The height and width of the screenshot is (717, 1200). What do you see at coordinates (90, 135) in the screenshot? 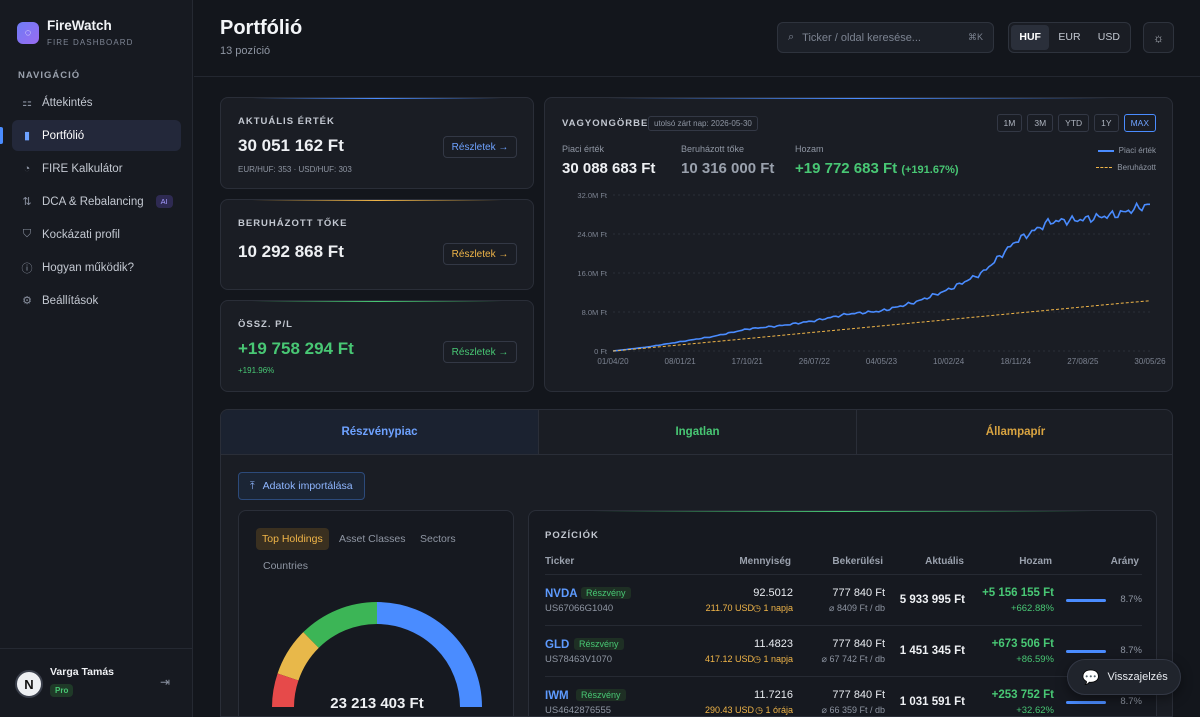
I see `sidebar-item-portfolio: ▮ Portfólió` at bounding box center [90, 135].